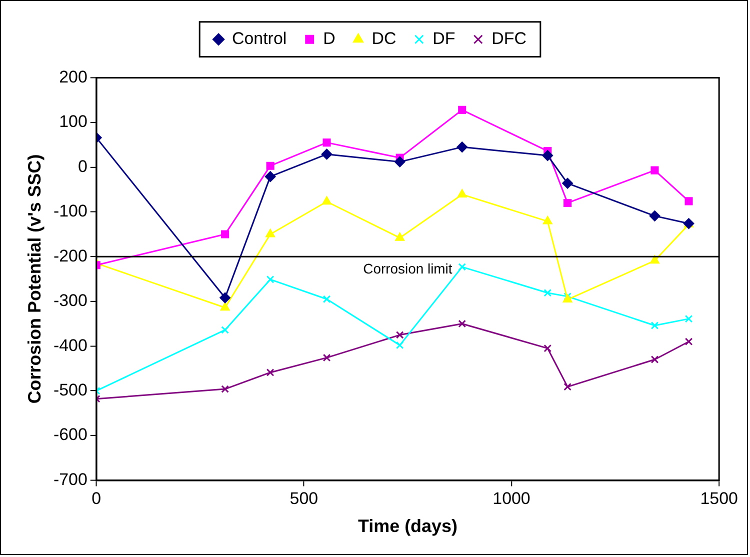 The height and width of the screenshot is (557, 750). What do you see at coordinates (70, 479) in the screenshot?
I see `y-tick-label: -700` at bounding box center [70, 479].